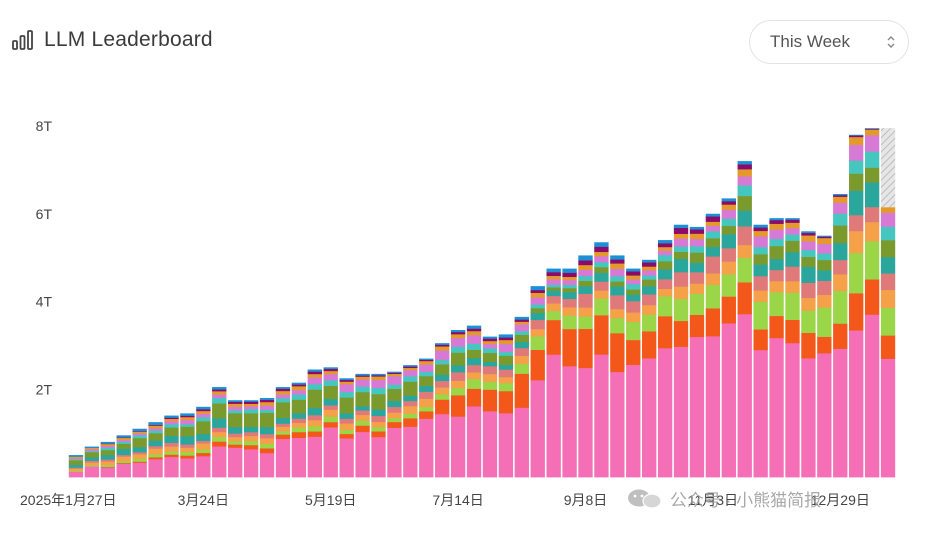  Describe the element at coordinates (203, 500) in the screenshot. I see `x-tick-label: 3月24日` at that location.